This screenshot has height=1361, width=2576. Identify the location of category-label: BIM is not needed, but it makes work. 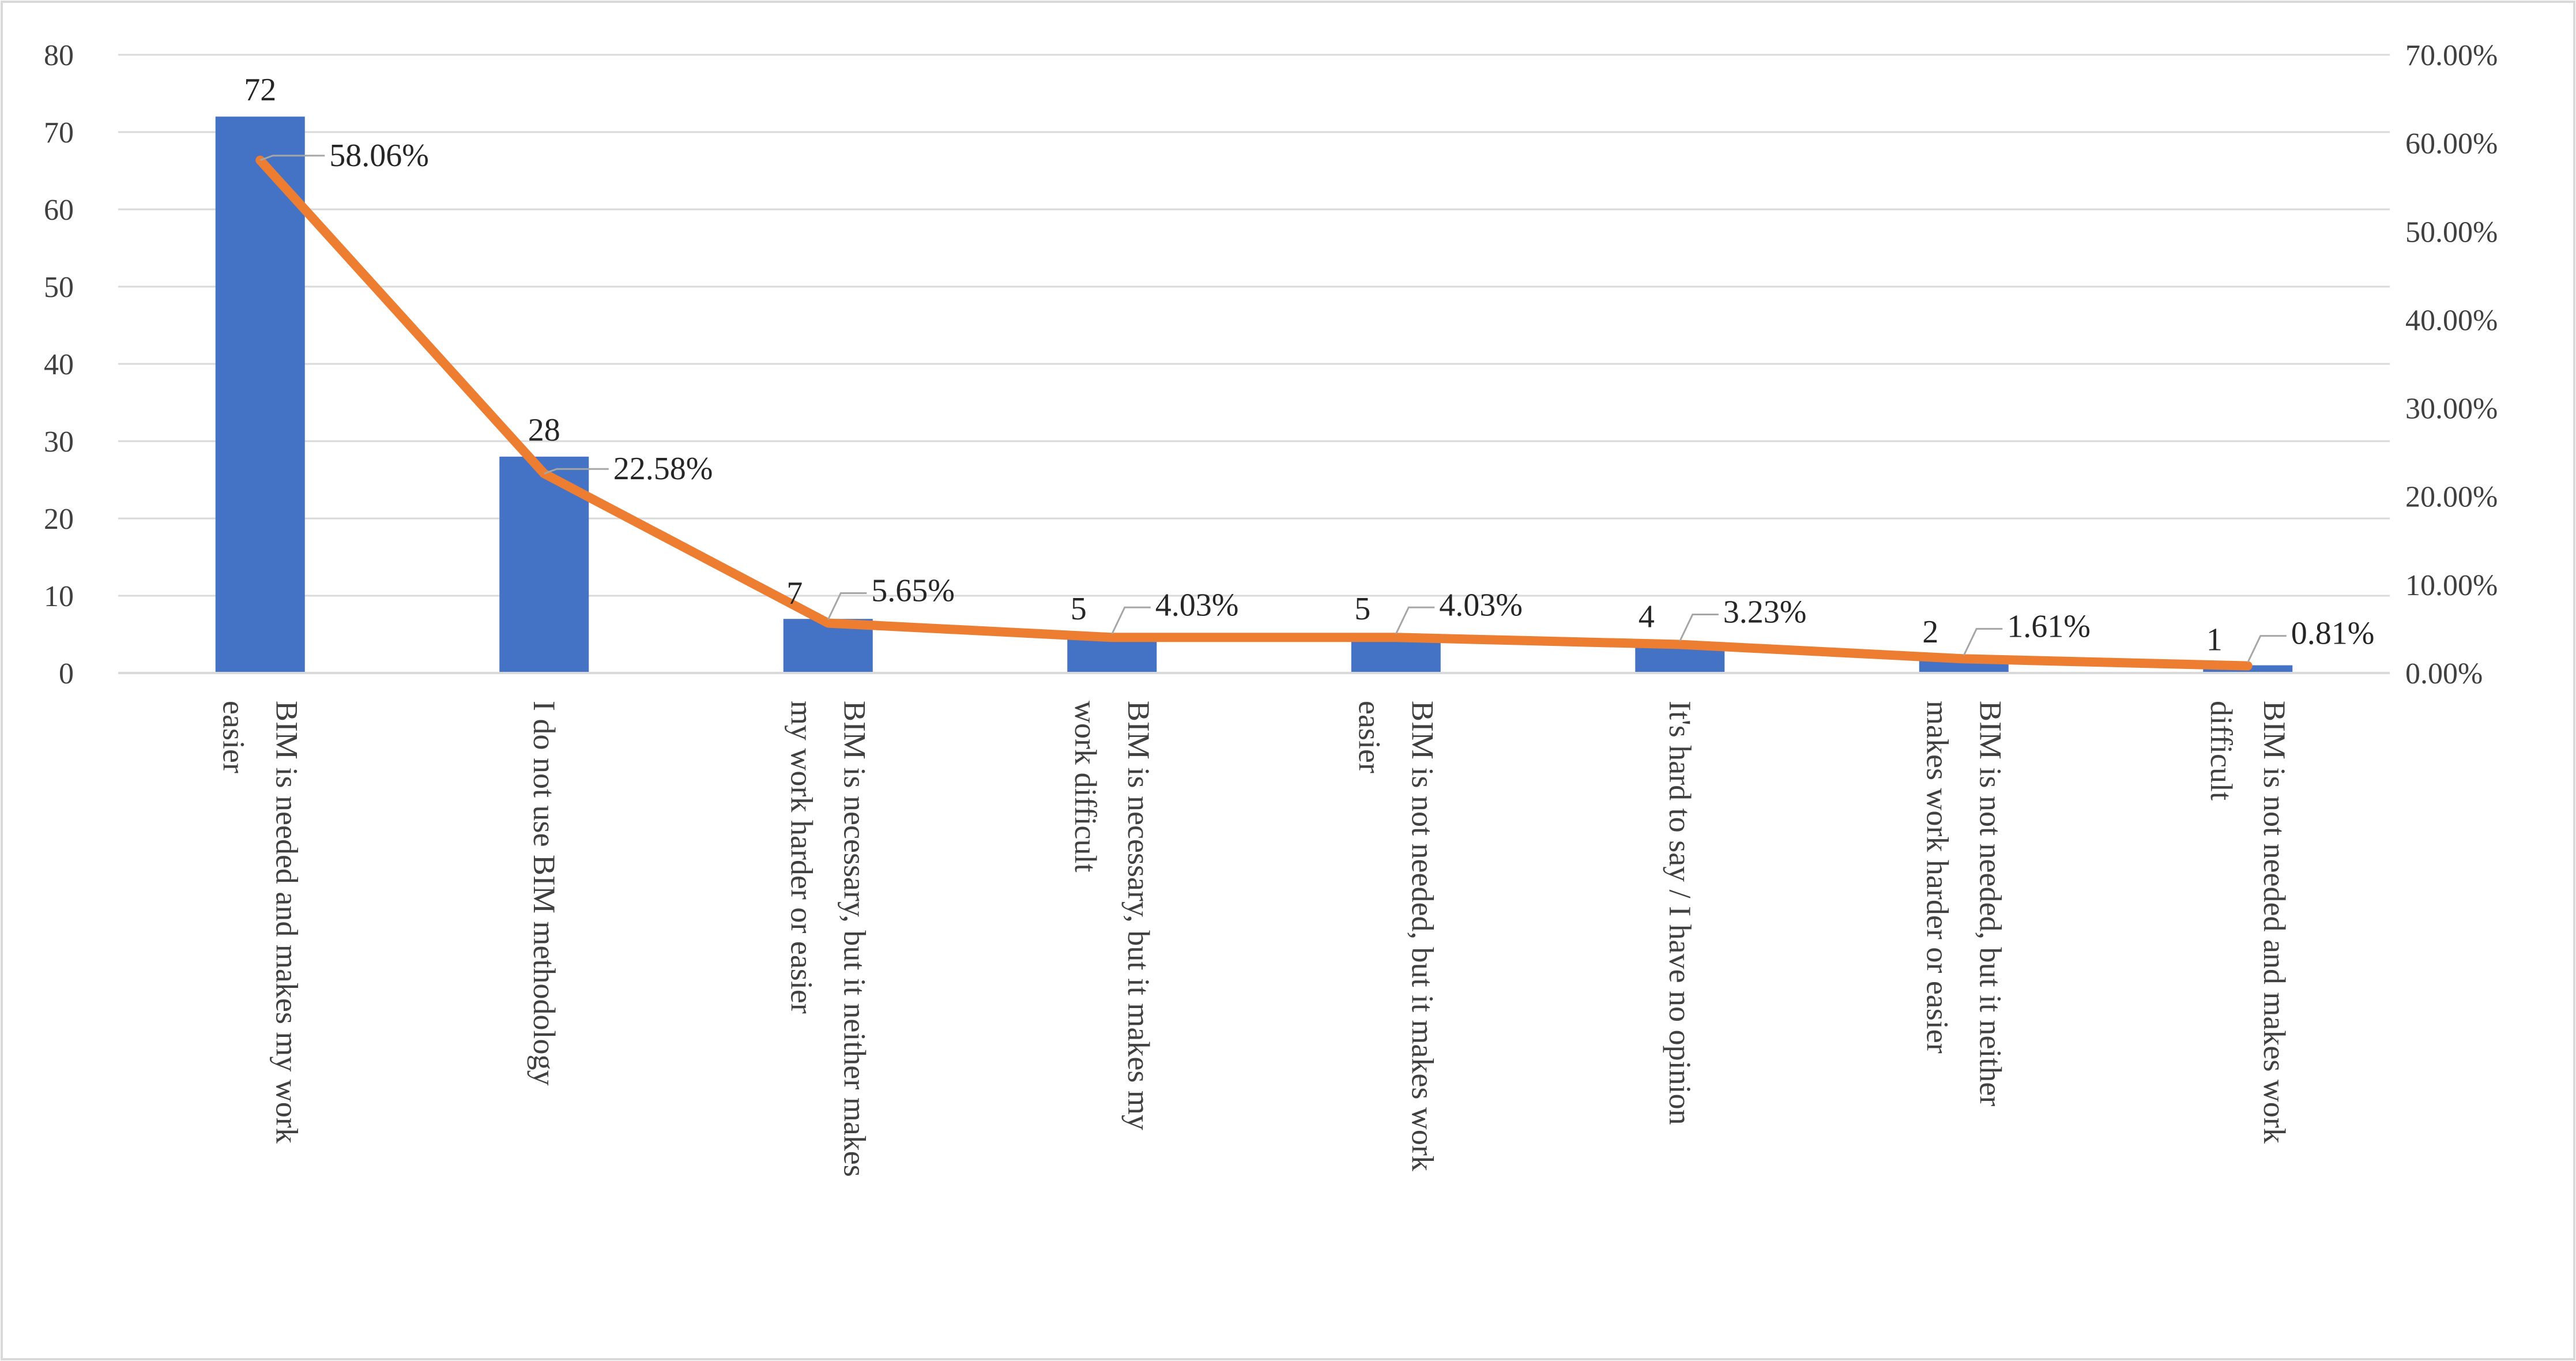
(1422, 936).